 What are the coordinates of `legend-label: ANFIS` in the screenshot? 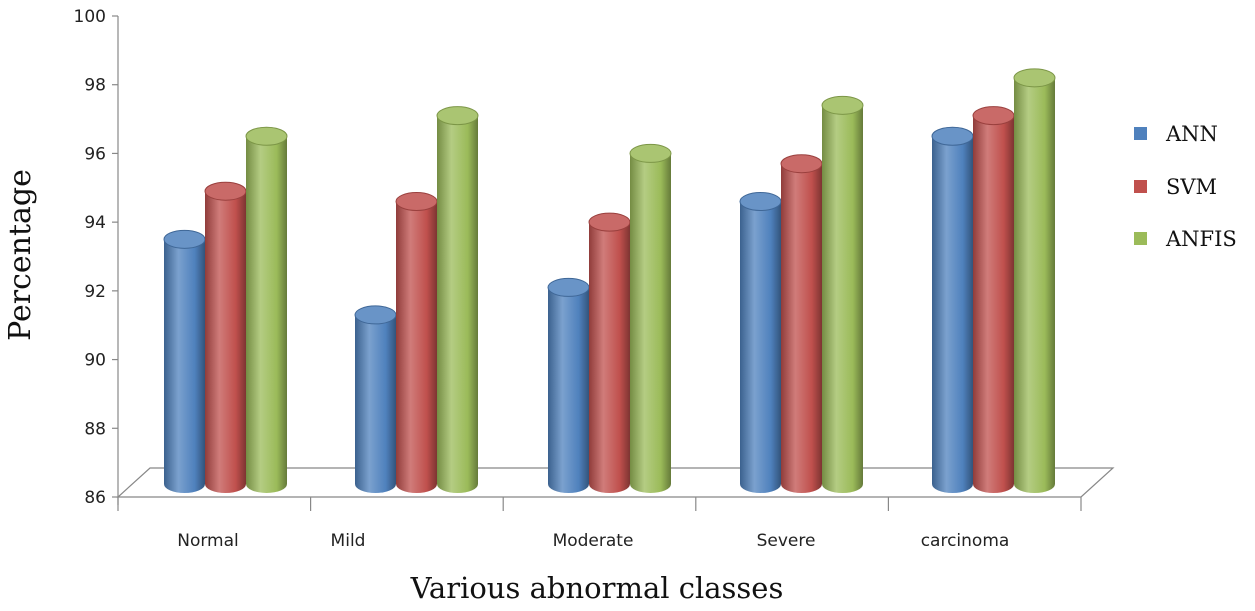 It's located at (1201, 239).